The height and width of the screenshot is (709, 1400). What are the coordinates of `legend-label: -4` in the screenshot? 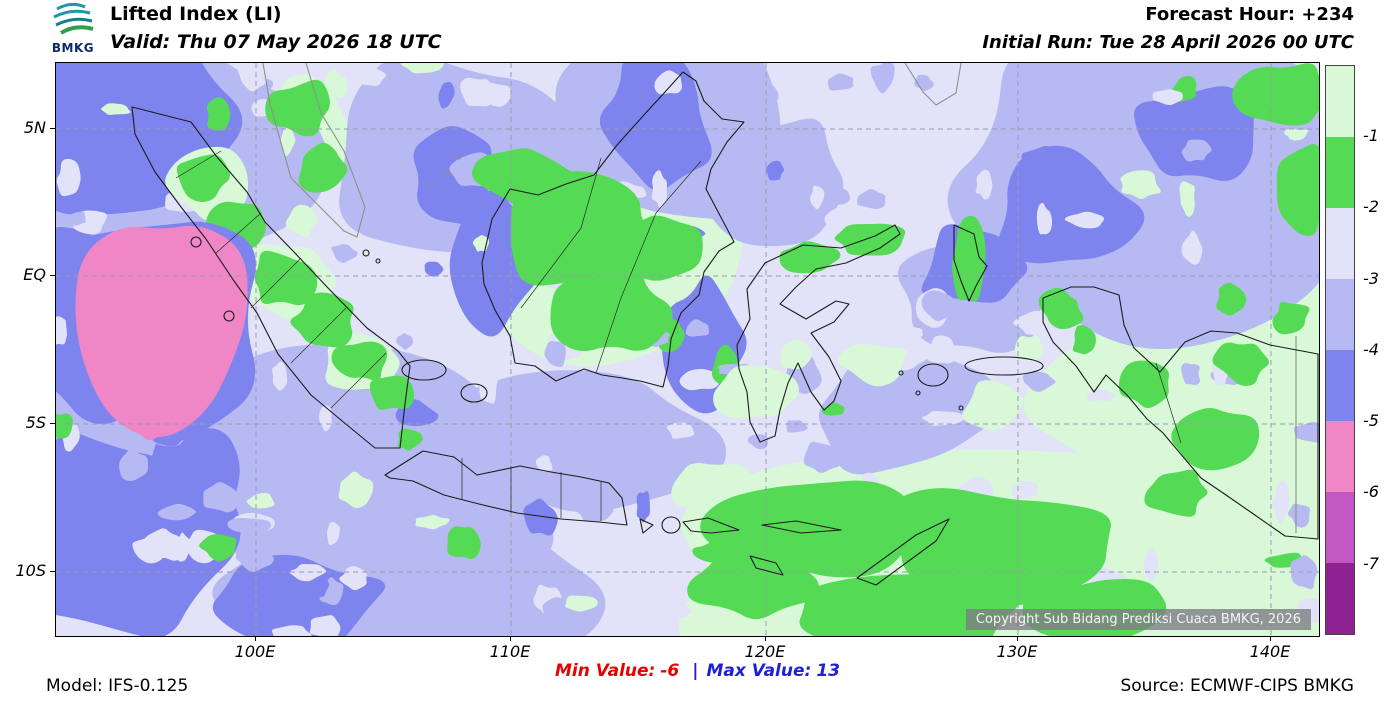 It's located at (1371, 349).